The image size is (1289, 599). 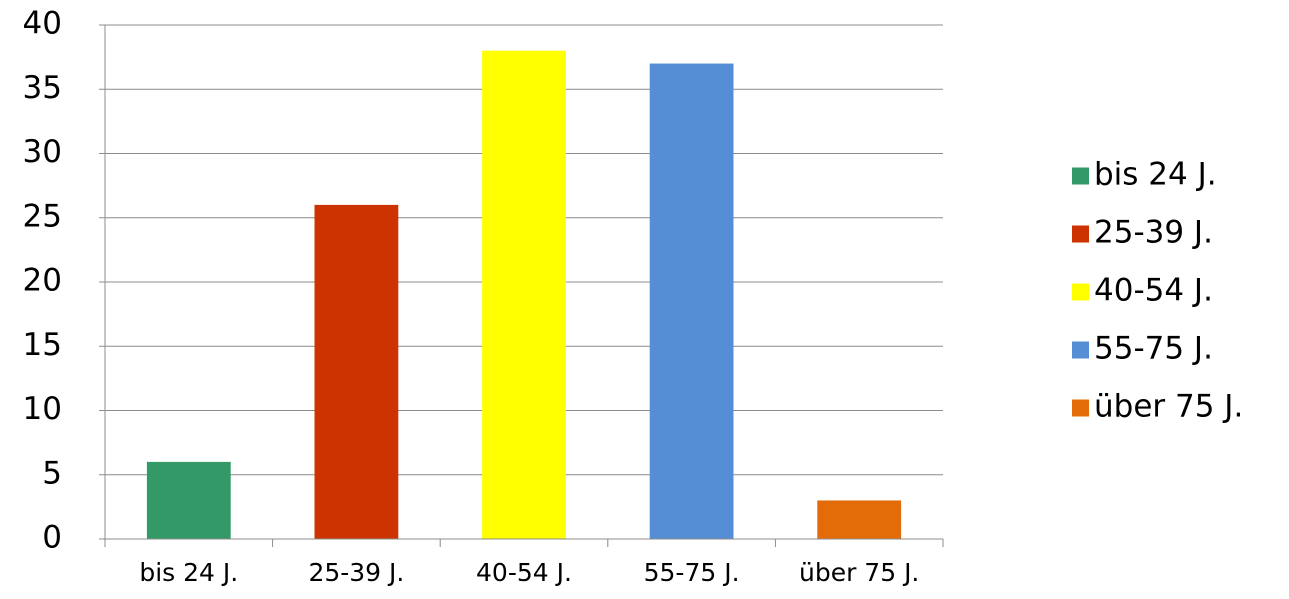 I want to click on x-tick-label: 55-75 J., so click(x=692, y=572).